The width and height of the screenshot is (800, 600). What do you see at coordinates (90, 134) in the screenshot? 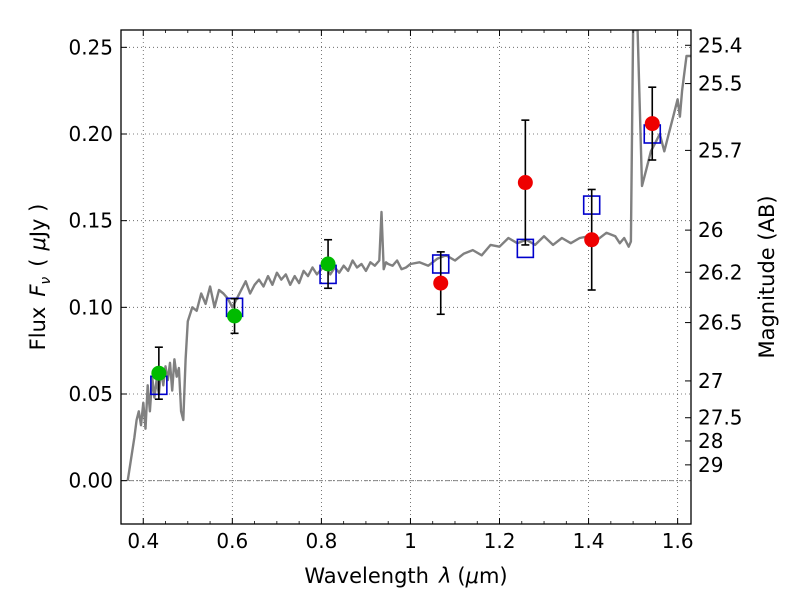
I see `y-tick-label: 0.20` at bounding box center [90, 134].